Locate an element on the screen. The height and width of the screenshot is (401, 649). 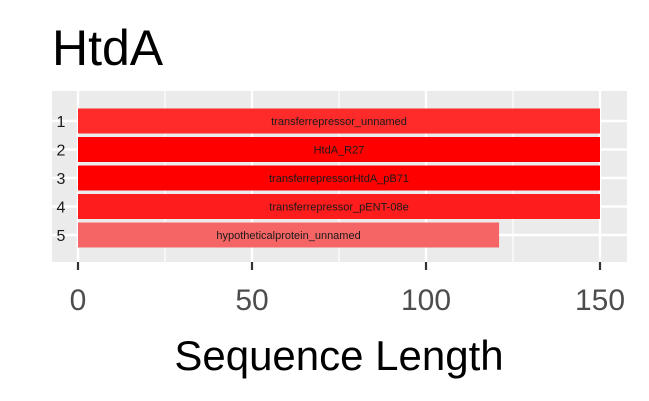
y-tick-label: 3 is located at coordinates (61, 179).